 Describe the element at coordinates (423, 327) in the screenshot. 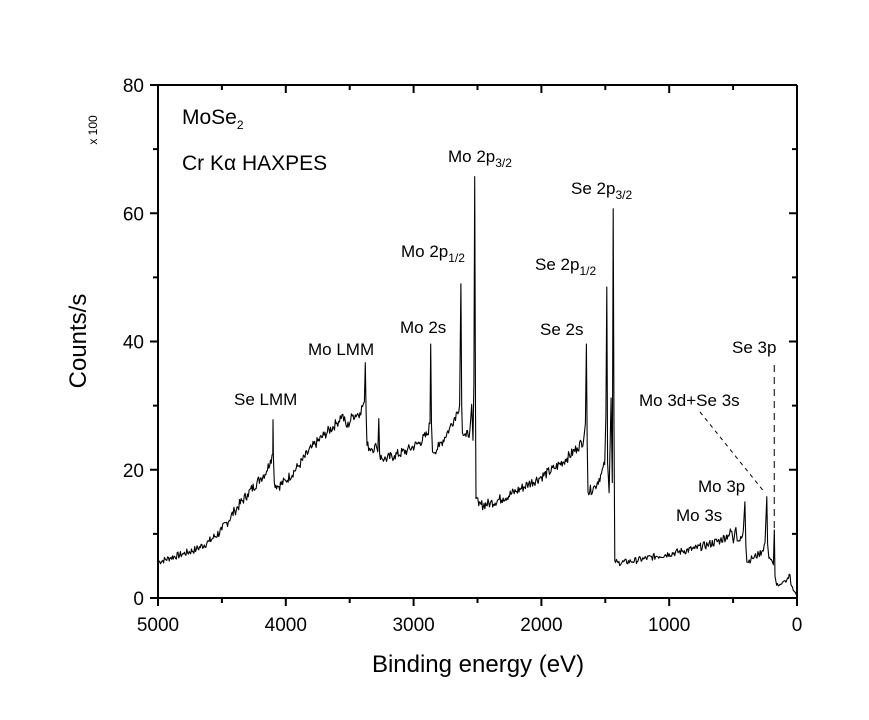

I see `annotation-mo-2s: Mo 2s` at that location.